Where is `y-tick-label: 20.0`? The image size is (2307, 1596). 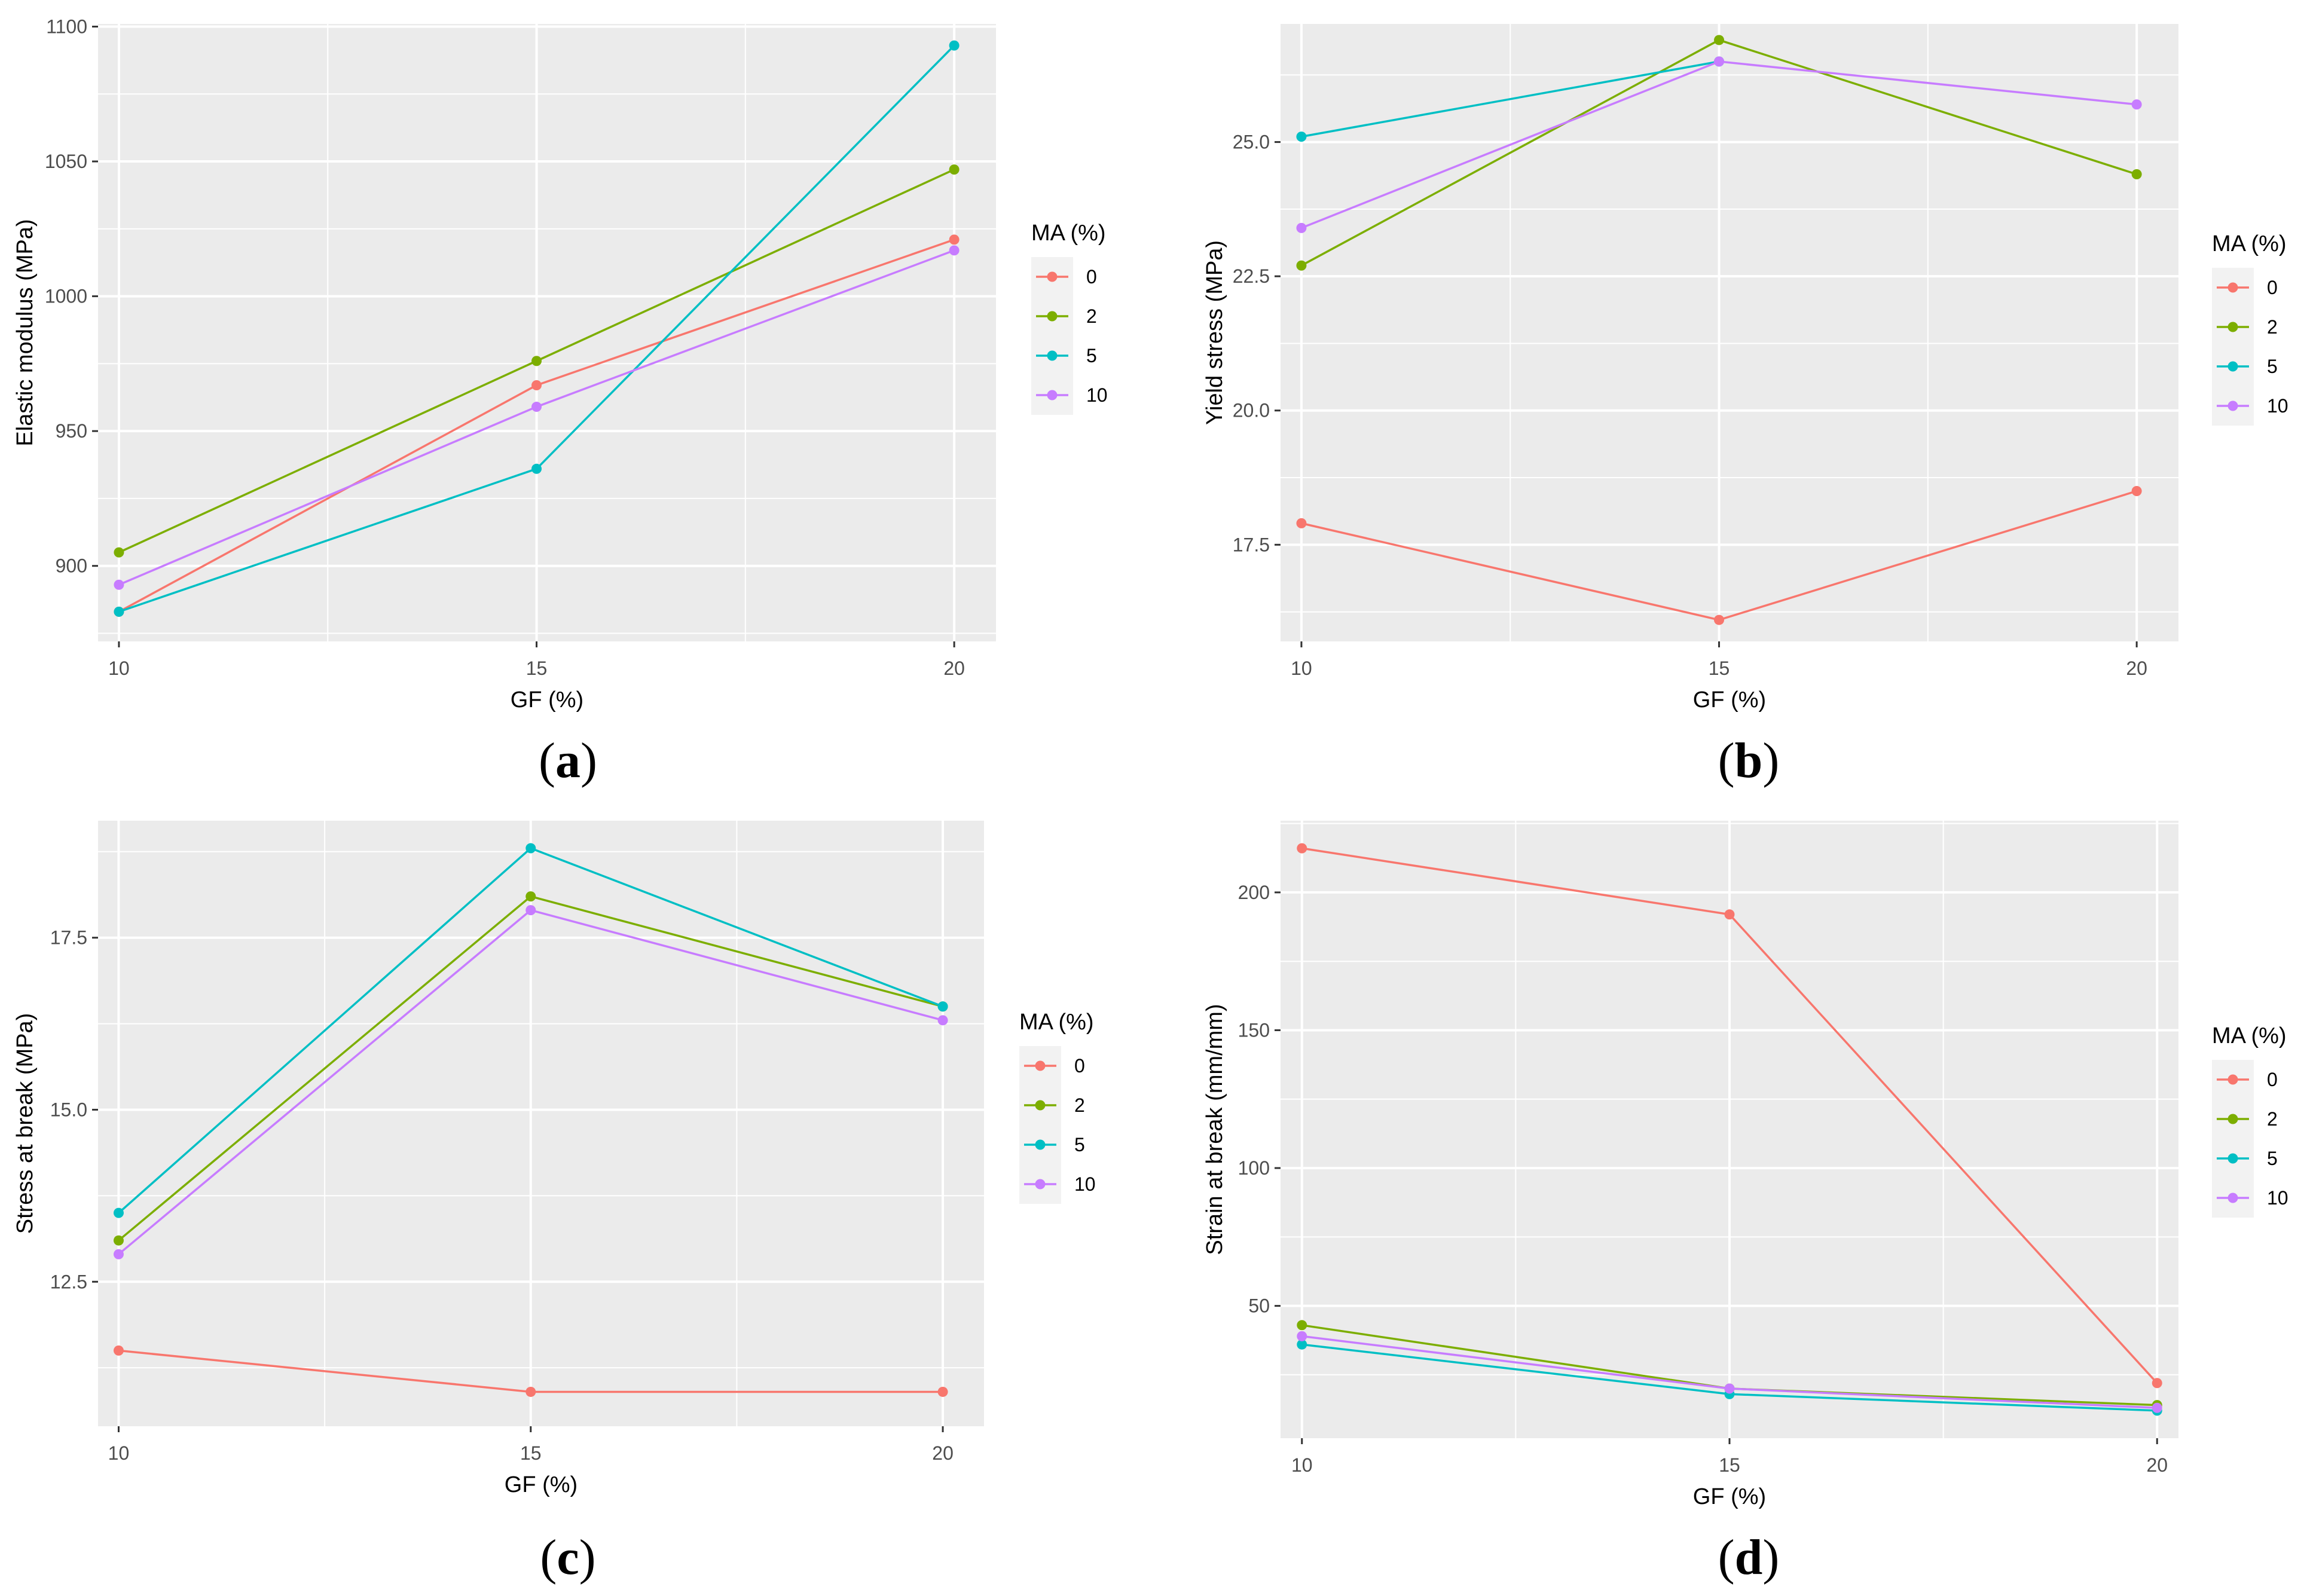 y-tick-label: 20.0 is located at coordinates (1251, 410).